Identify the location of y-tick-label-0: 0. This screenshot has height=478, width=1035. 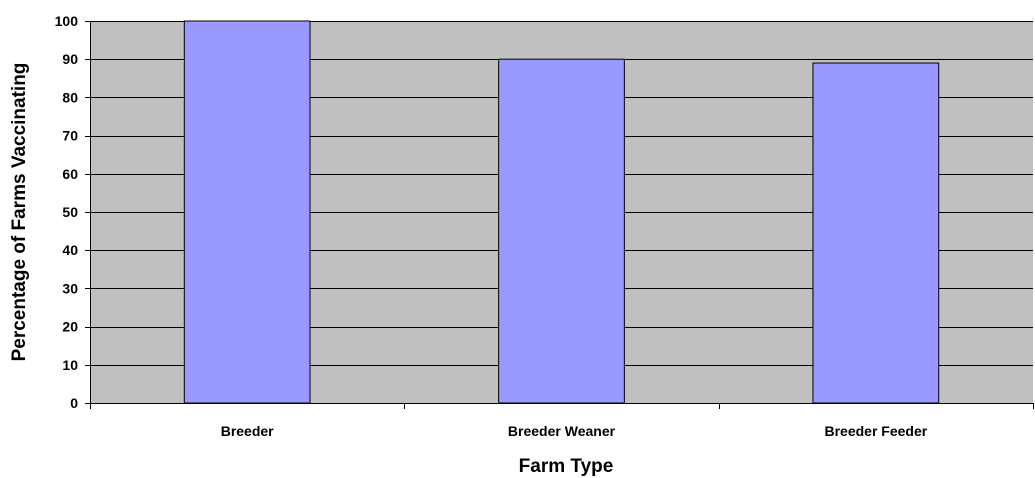
(74, 403).